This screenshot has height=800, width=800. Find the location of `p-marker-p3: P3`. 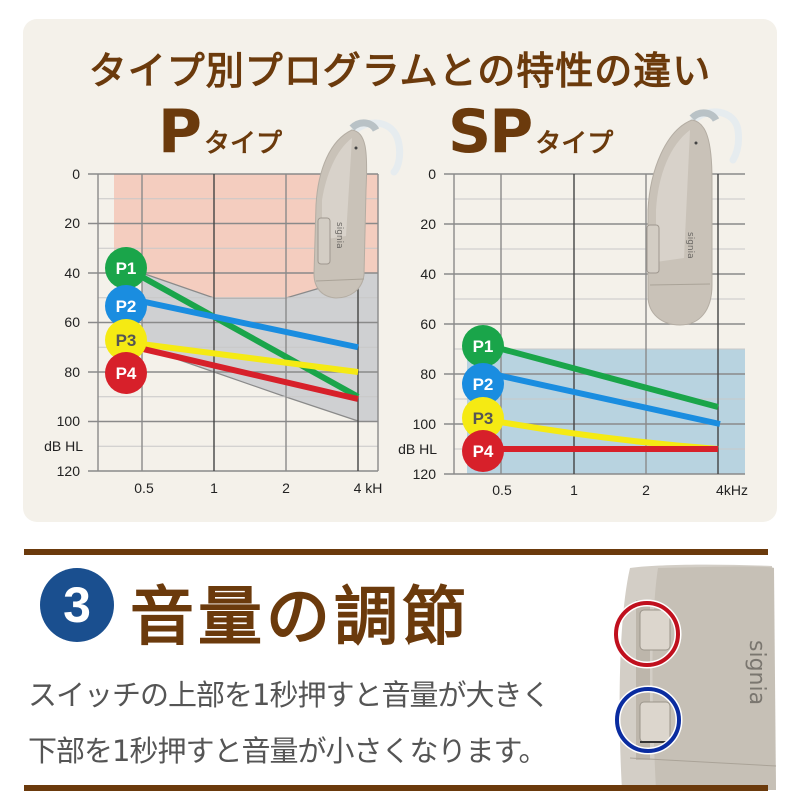

p-marker-p3: P3 is located at coordinates (126, 340).